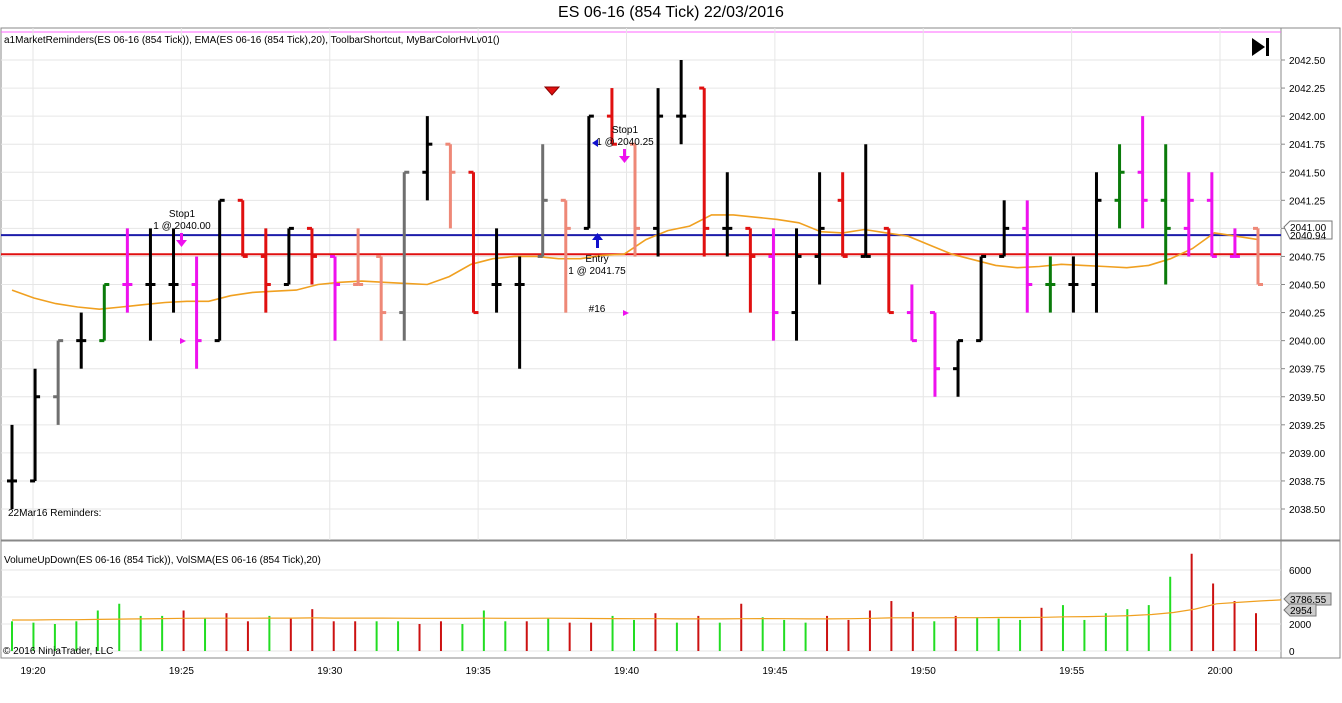  I want to click on stop1-b-title: Stop1, so click(625, 130).